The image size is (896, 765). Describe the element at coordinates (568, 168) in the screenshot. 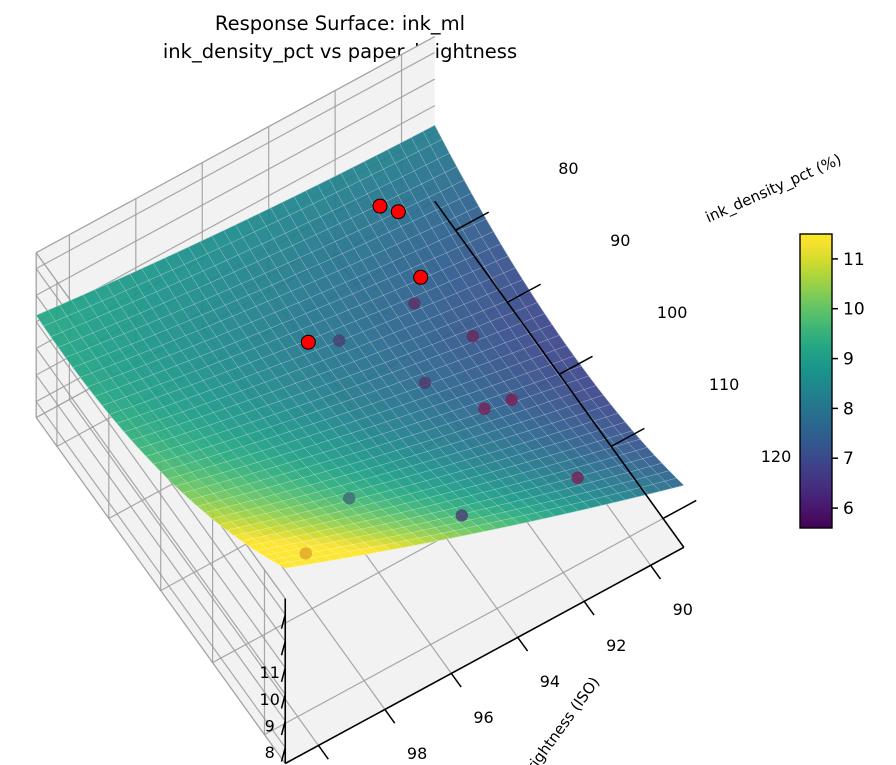

I see `x-tick-label-0: 80` at that location.